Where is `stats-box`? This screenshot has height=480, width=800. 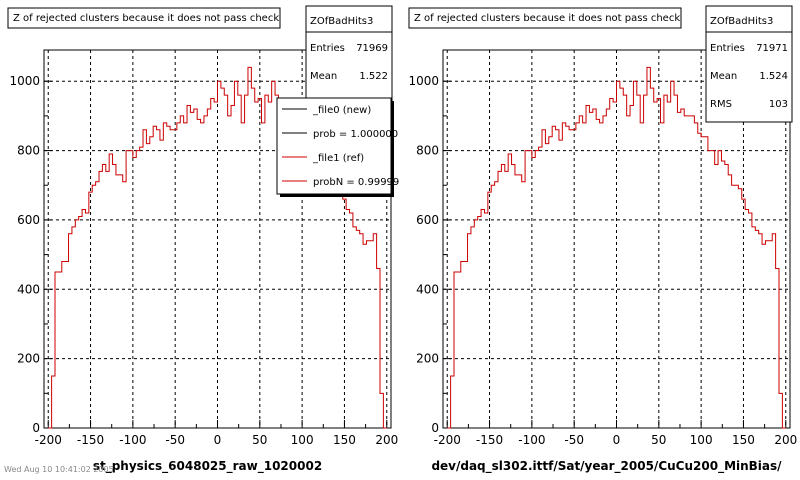 stats-box is located at coordinates (749, 64).